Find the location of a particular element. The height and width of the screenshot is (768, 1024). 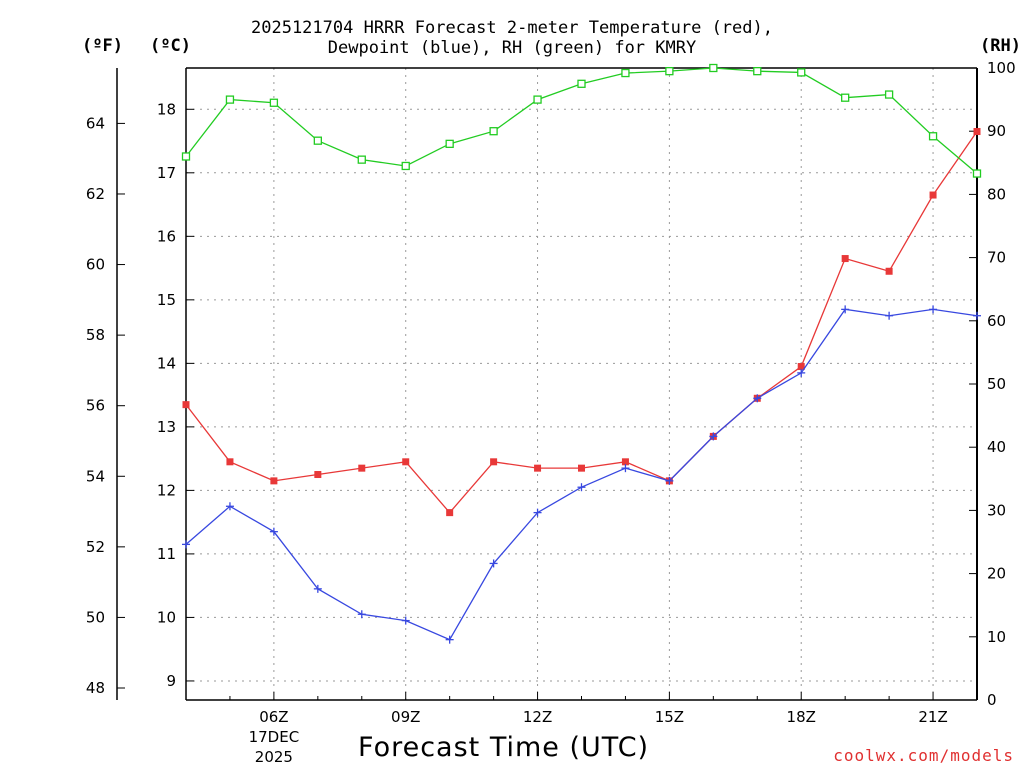

rh-tick-label: 10 is located at coordinates (996, 637).